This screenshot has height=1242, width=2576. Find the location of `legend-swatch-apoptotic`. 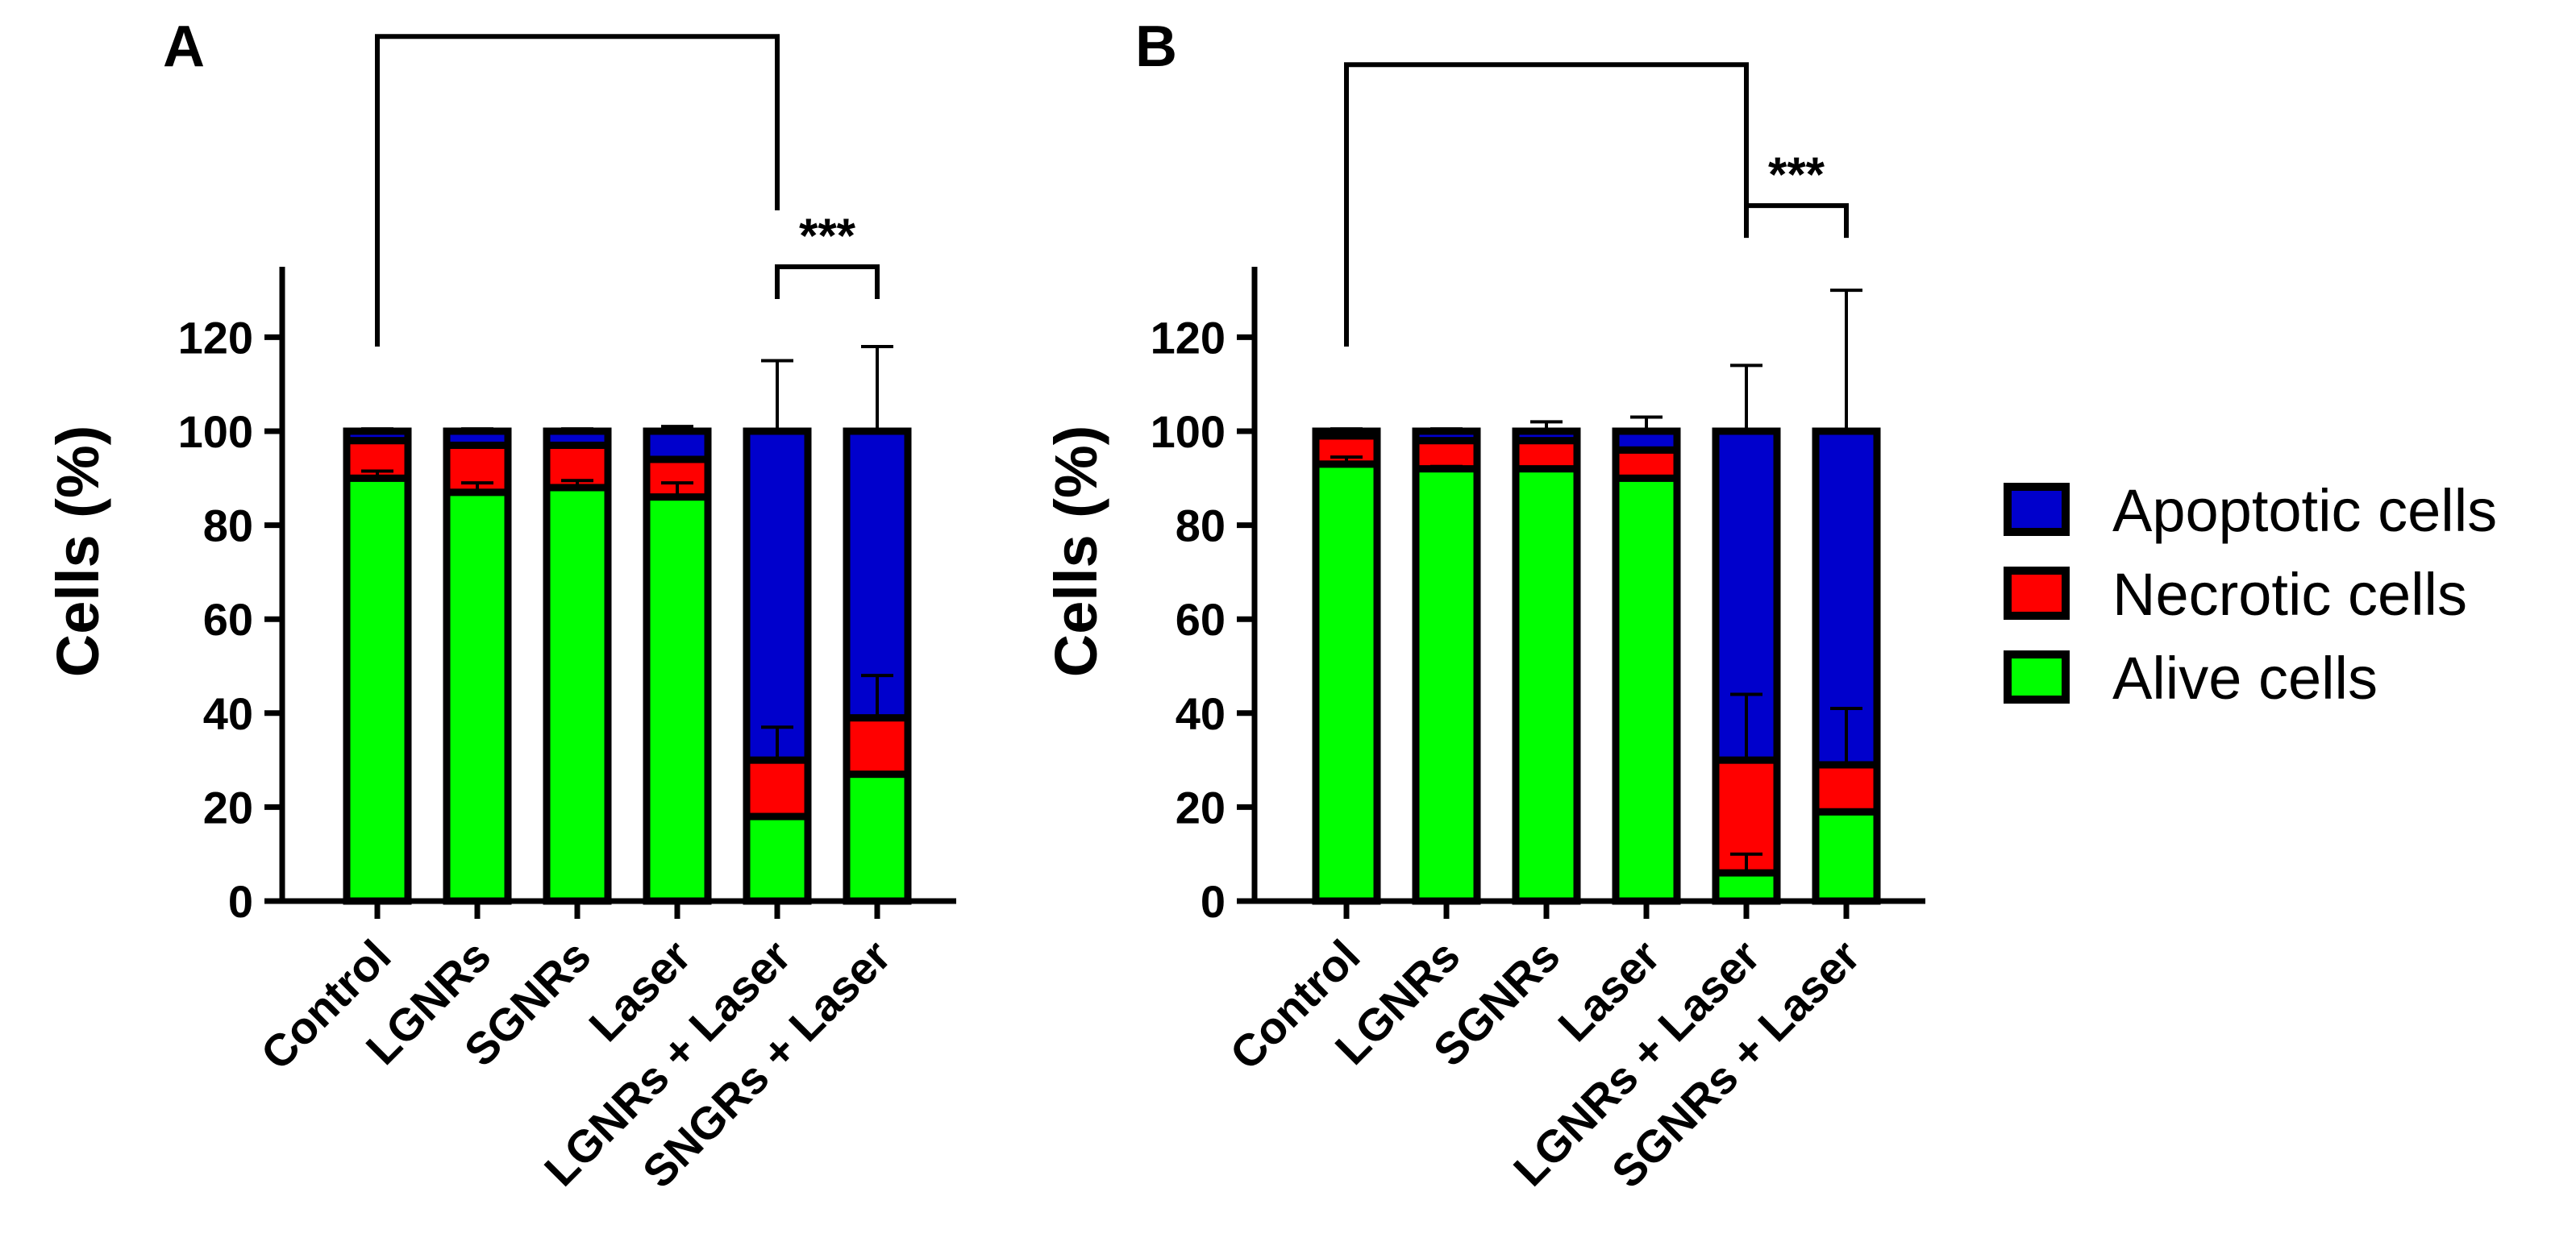

legend-swatch-apoptotic is located at coordinates (2037, 509).